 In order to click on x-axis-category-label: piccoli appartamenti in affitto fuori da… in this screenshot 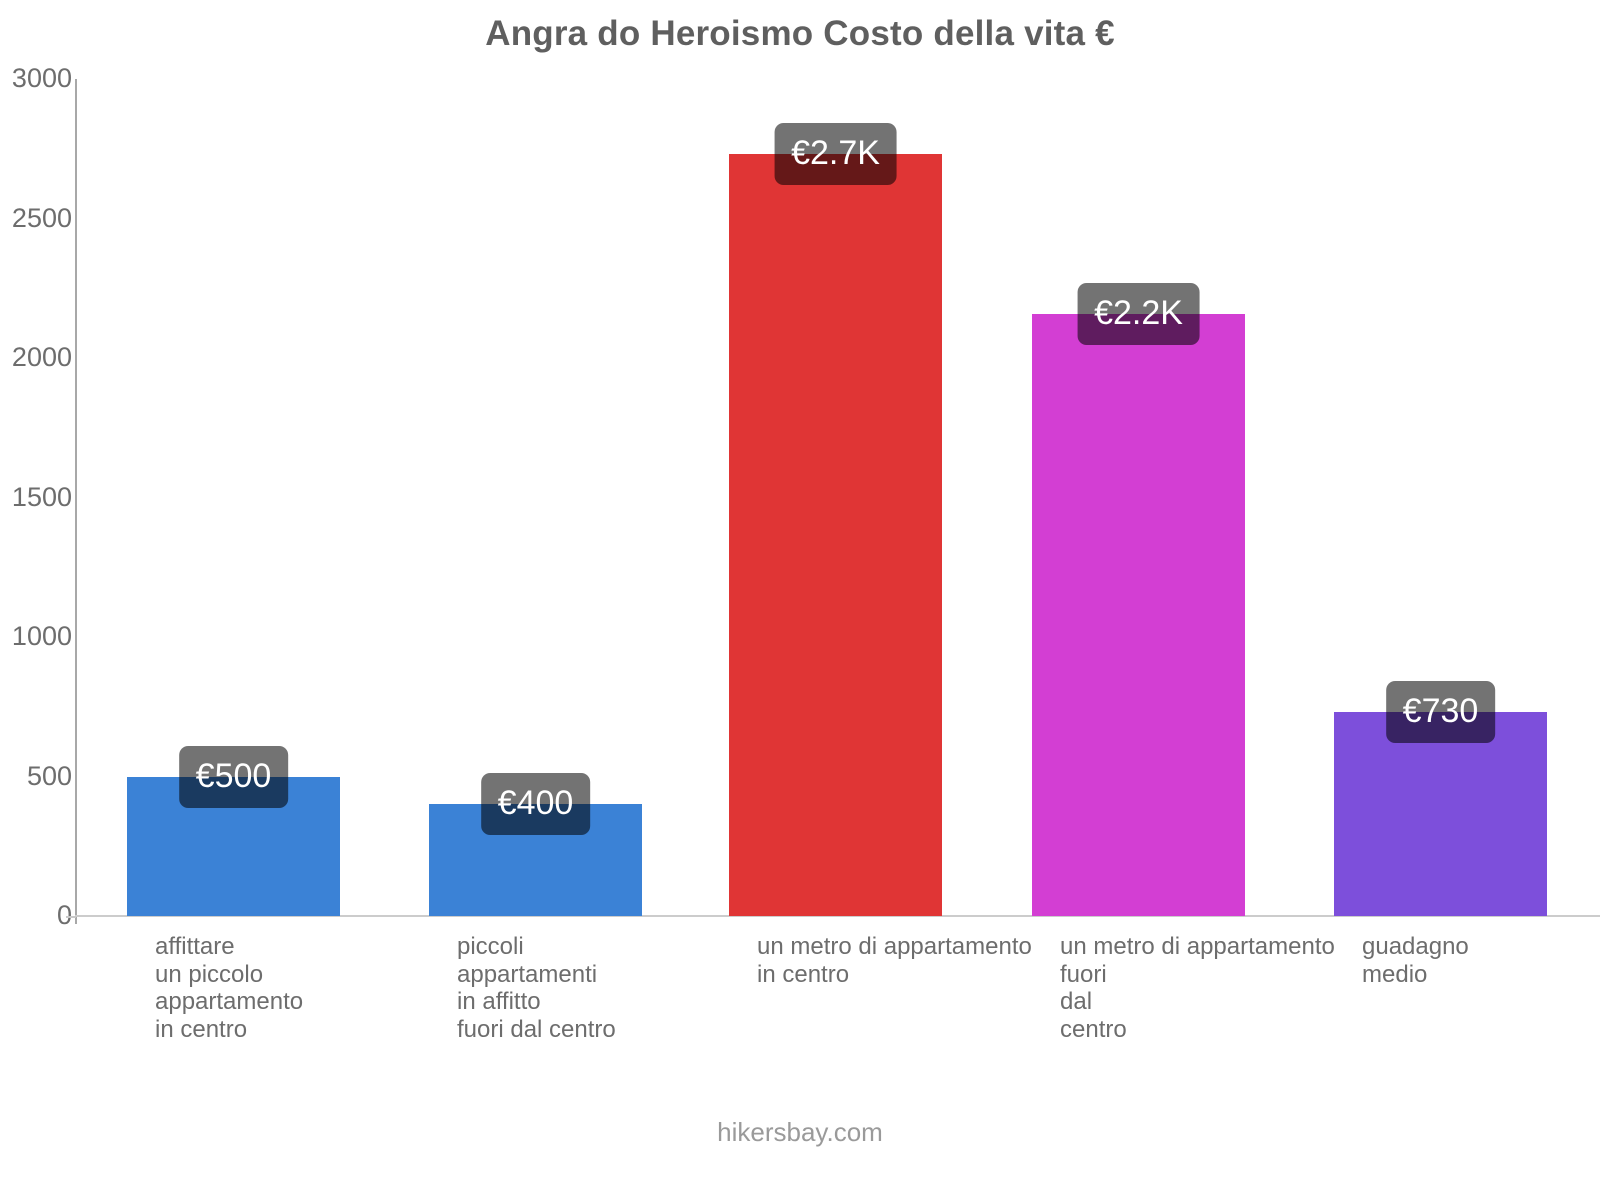, I will do `click(536, 988)`.